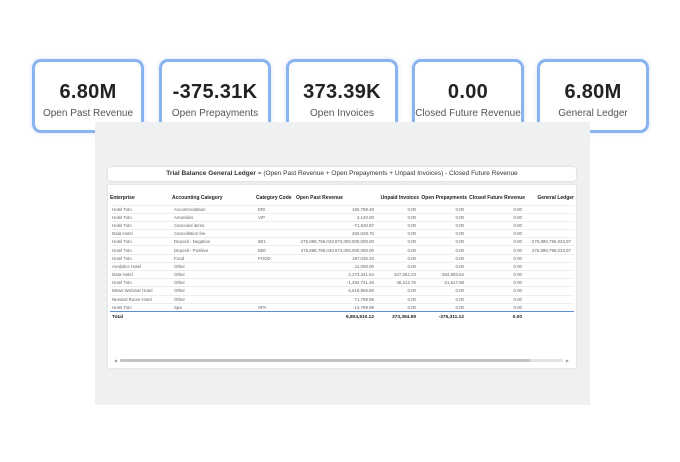 This screenshot has height=462, width=680. Describe the element at coordinates (342, 92) in the screenshot. I see `kpi-value: 373.39K` at that location.